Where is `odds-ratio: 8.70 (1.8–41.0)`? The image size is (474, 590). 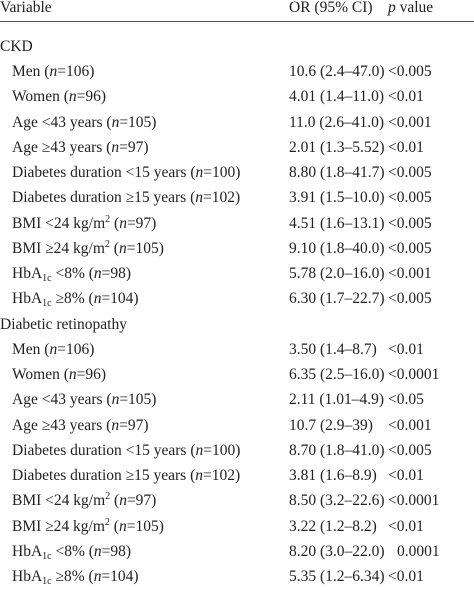 odds-ratio: 8.70 (1.8–41.0) is located at coordinates (337, 450).